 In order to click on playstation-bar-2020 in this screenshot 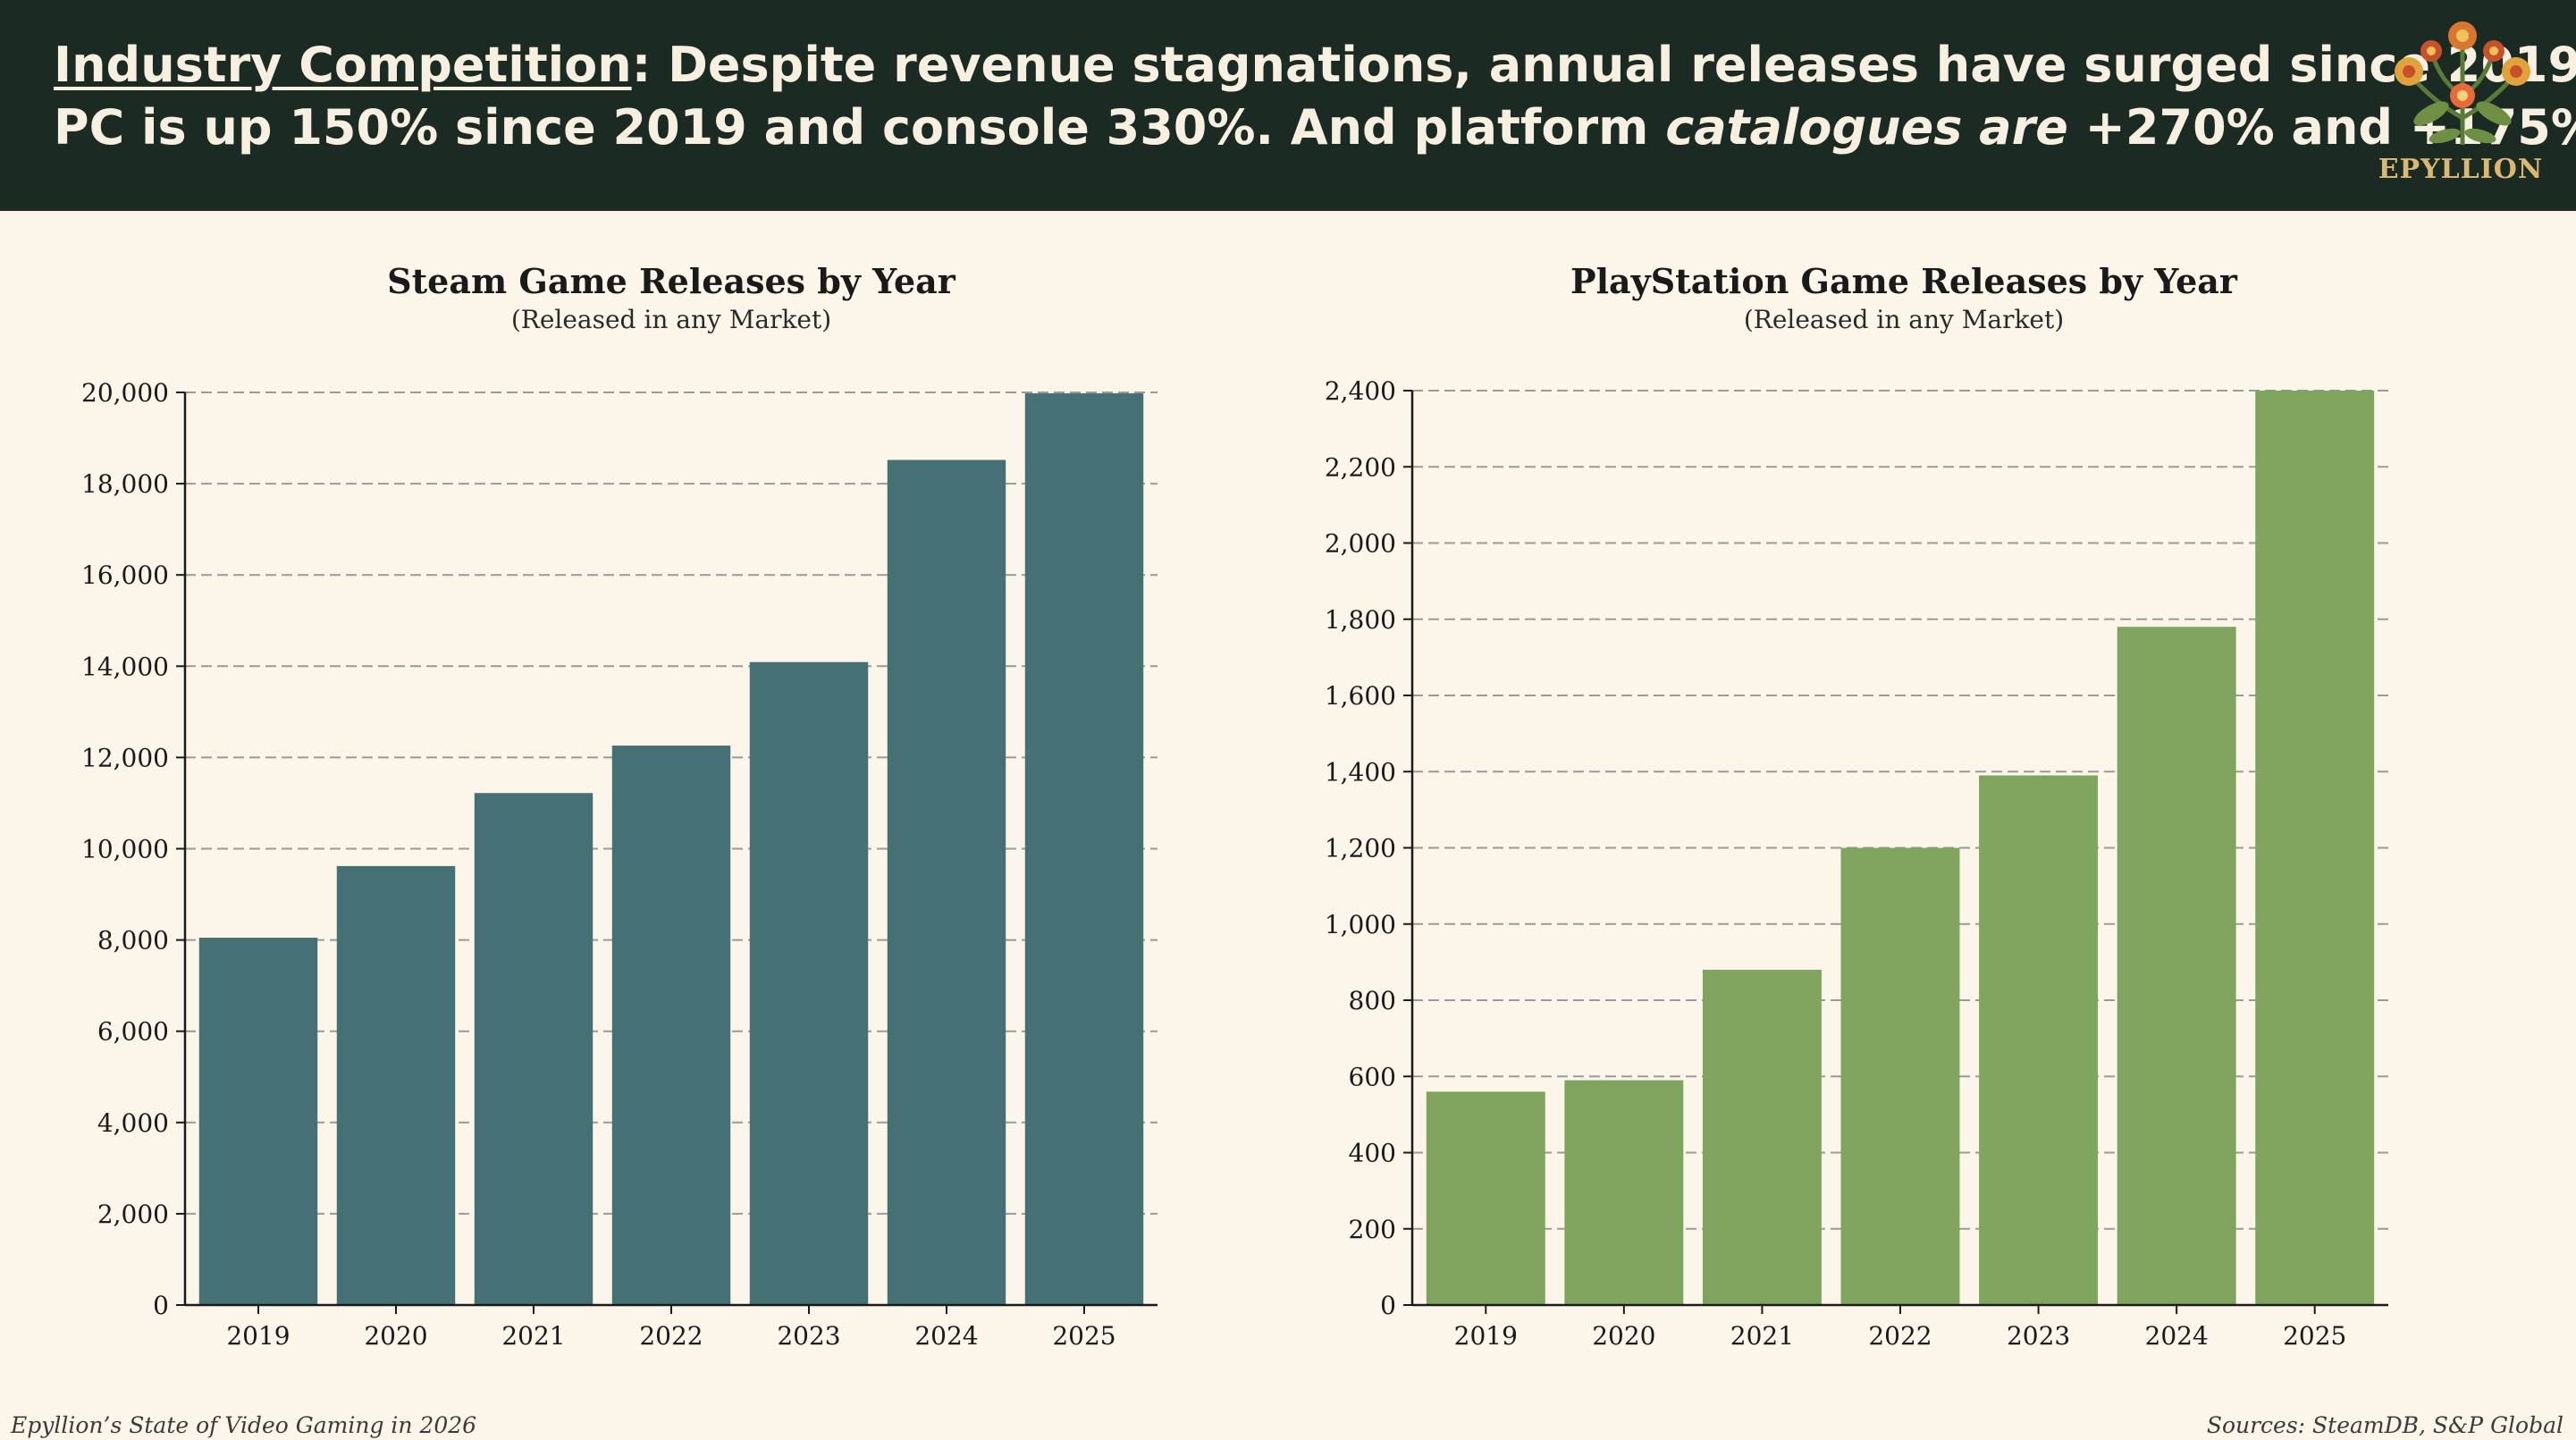, I will do `click(1624, 1192)`.